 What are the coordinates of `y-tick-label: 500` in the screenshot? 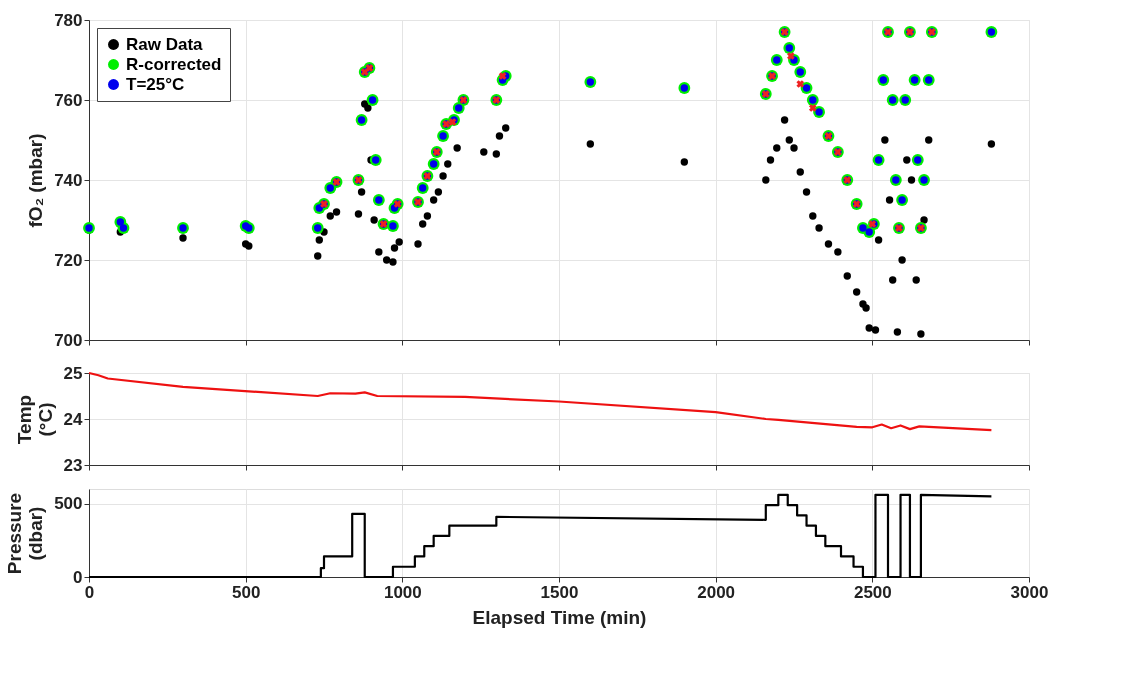 It's located at (68, 504).